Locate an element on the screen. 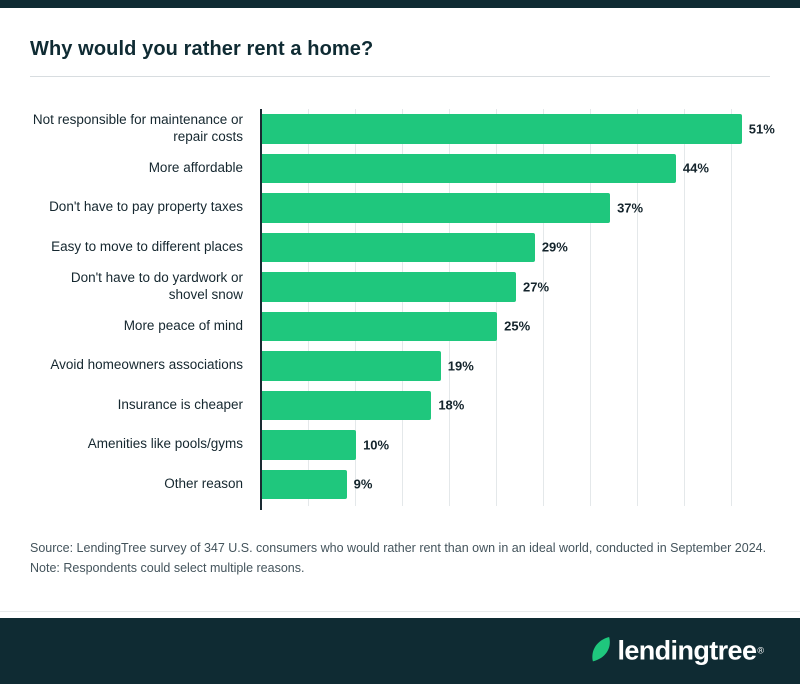 This screenshot has height=684, width=800. chart-row: More affordable 44% is located at coordinates (400, 169).